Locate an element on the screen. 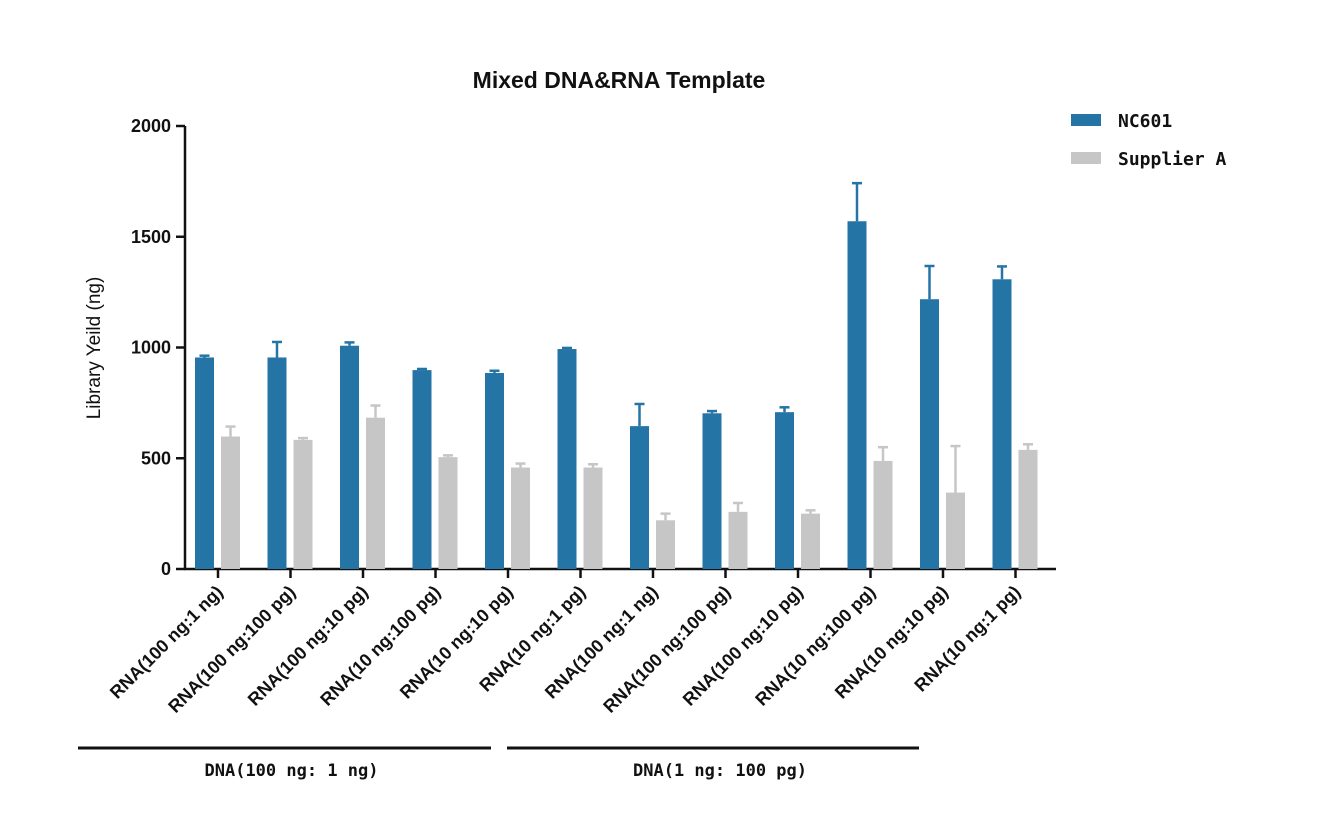 Image resolution: width=1327 pixels, height=813 pixels. legend-label: NC601 is located at coordinates (1145, 121).